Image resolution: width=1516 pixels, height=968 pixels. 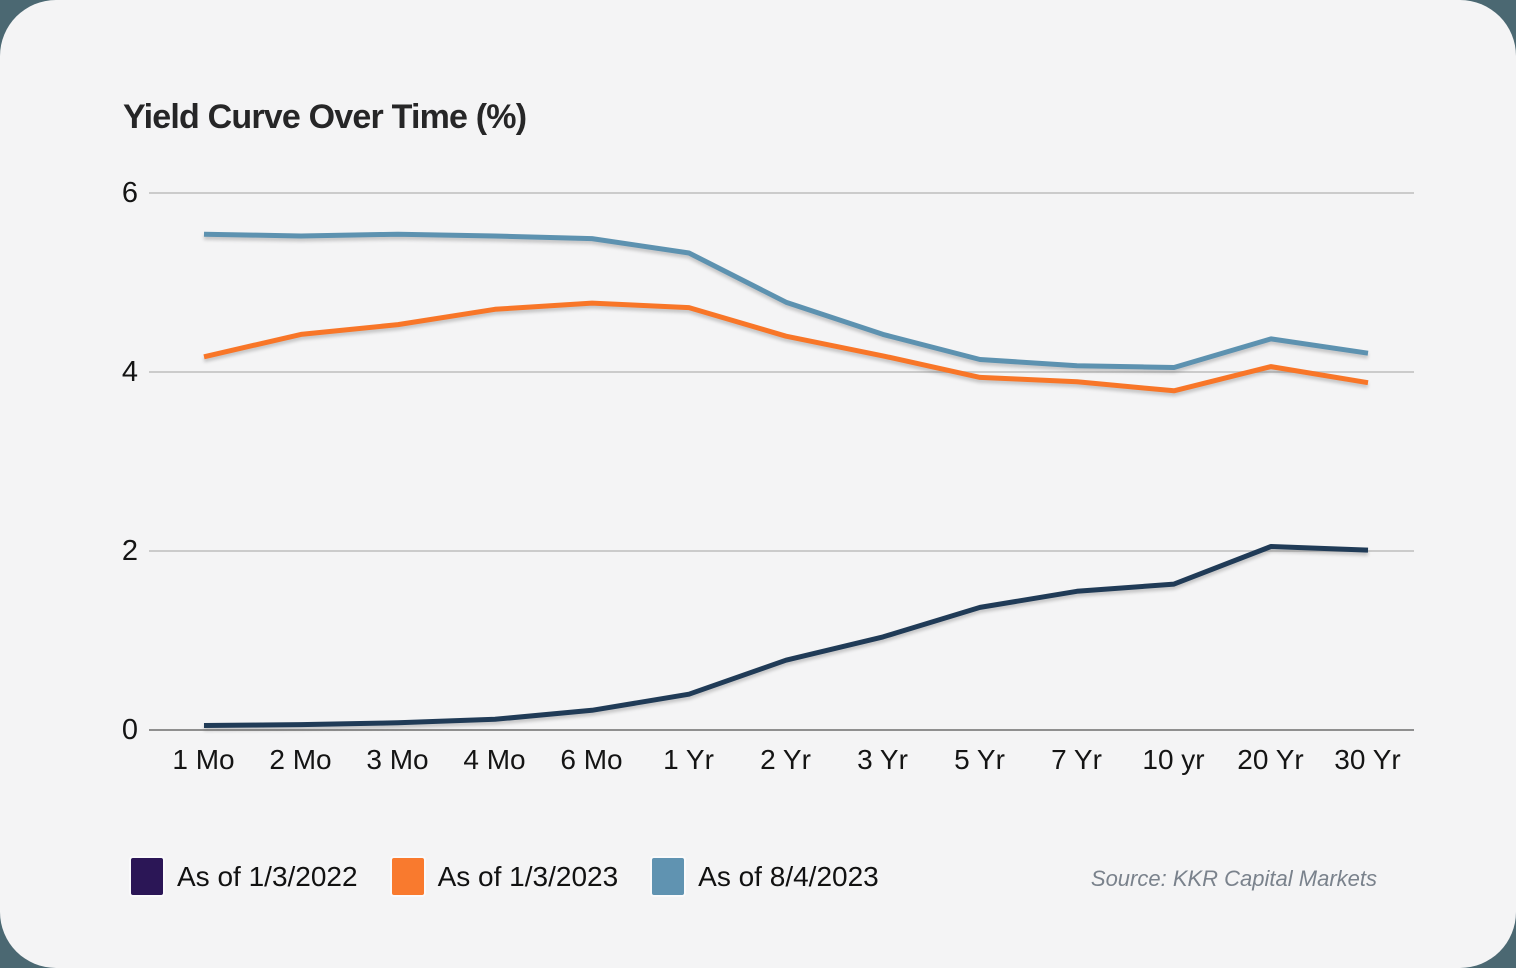 I want to click on x-tick-2mo: 2 Mo, so click(x=300, y=759).